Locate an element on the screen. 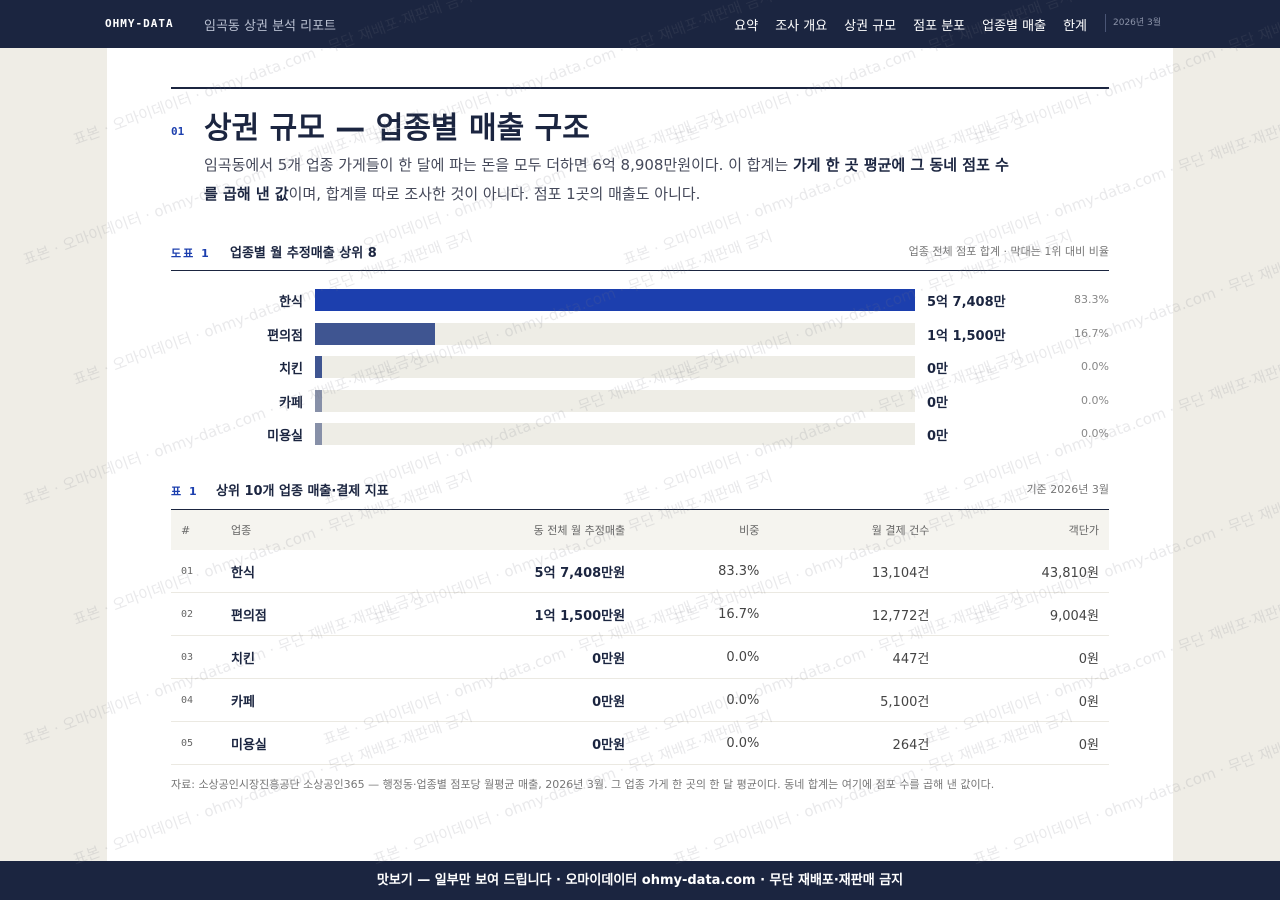 This screenshot has height=900, width=1280. value-label: 1억 1,500만 is located at coordinates (966, 336).